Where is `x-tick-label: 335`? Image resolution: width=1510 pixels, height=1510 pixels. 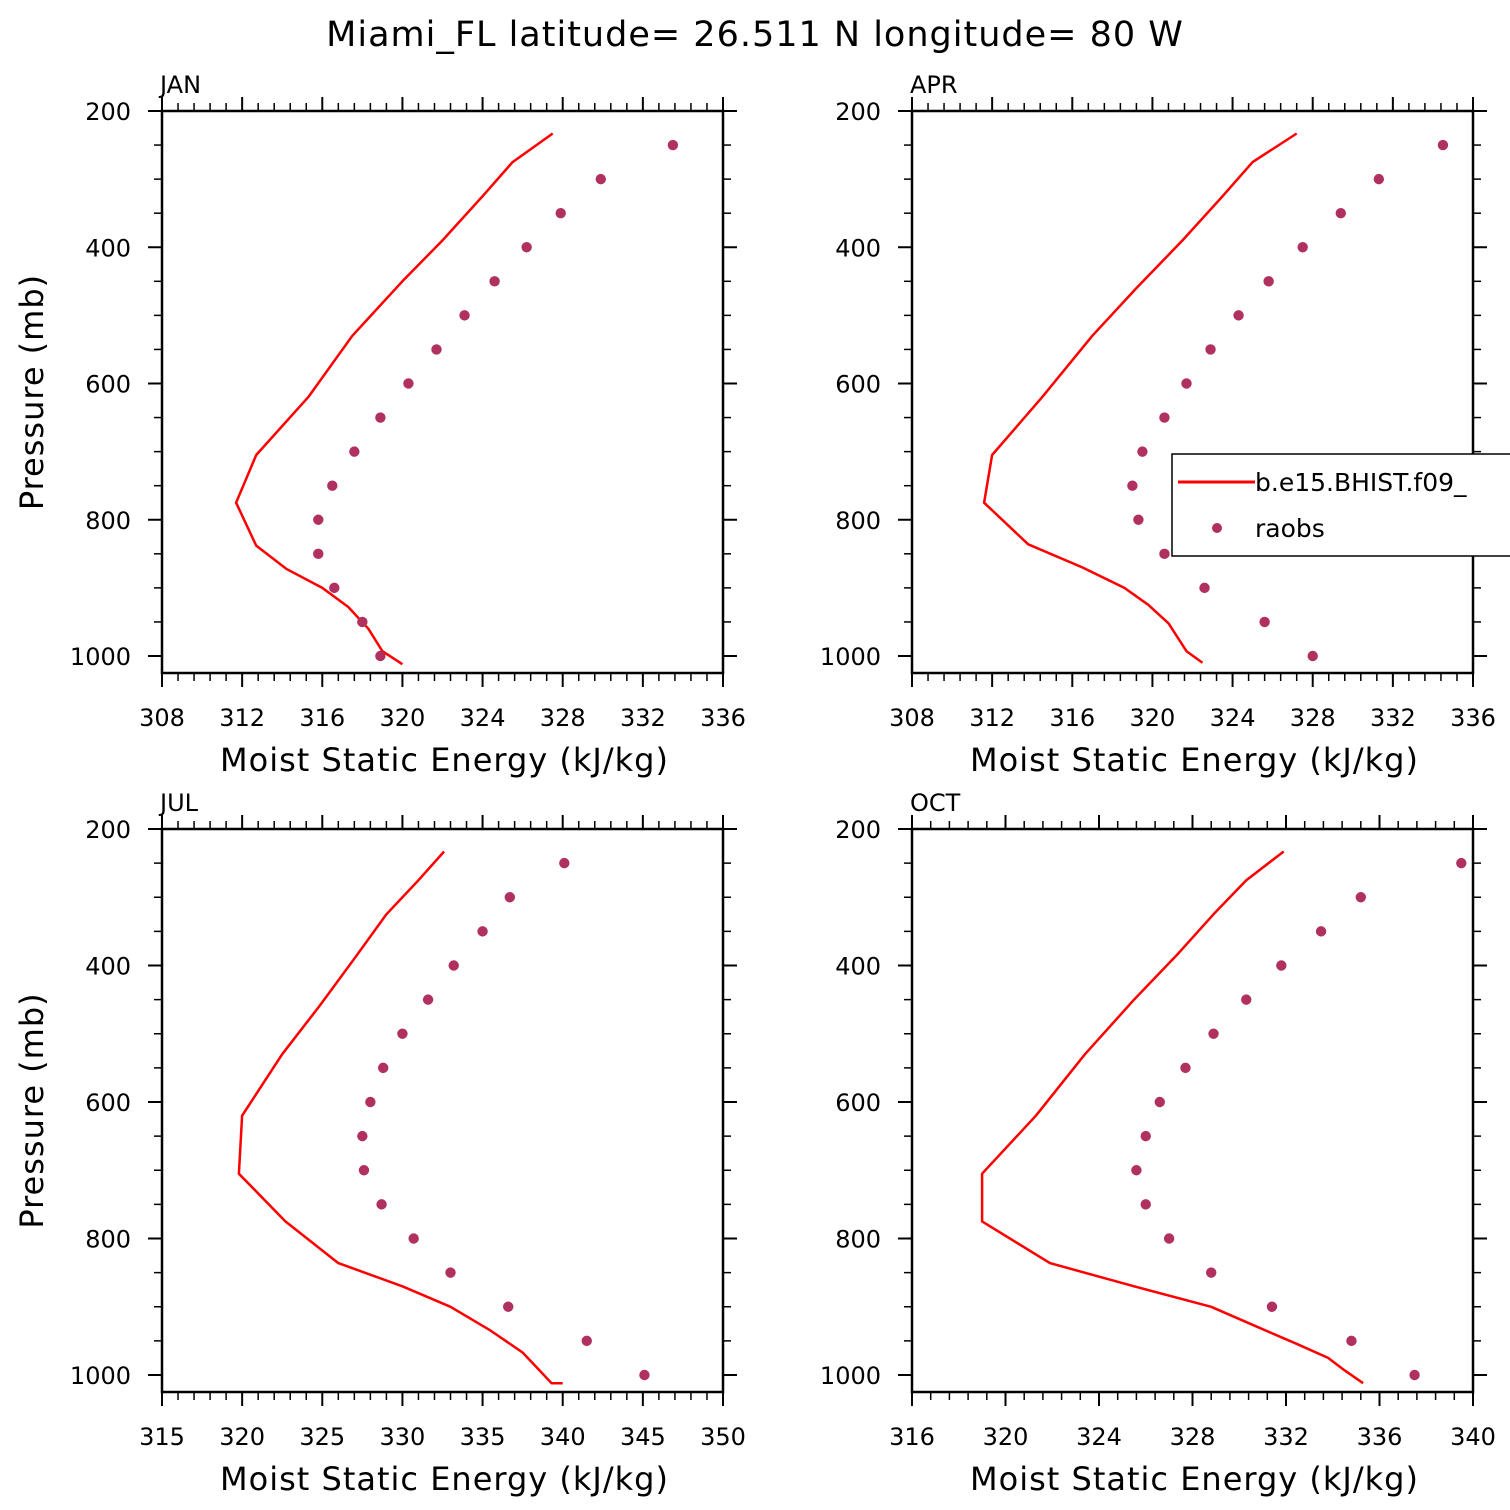 x-tick-label: 335 is located at coordinates (483, 1437).